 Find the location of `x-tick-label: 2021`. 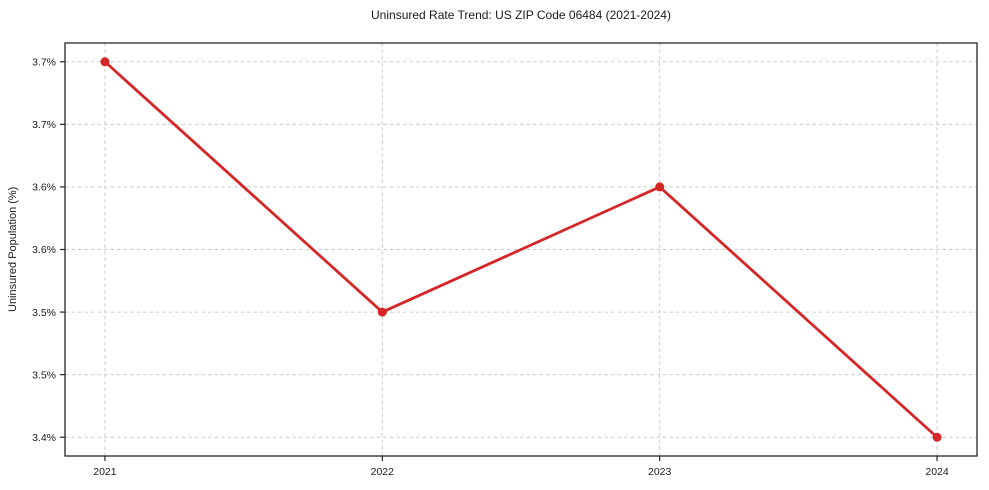

x-tick-label: 2021 is located at coordinates (105, 472).